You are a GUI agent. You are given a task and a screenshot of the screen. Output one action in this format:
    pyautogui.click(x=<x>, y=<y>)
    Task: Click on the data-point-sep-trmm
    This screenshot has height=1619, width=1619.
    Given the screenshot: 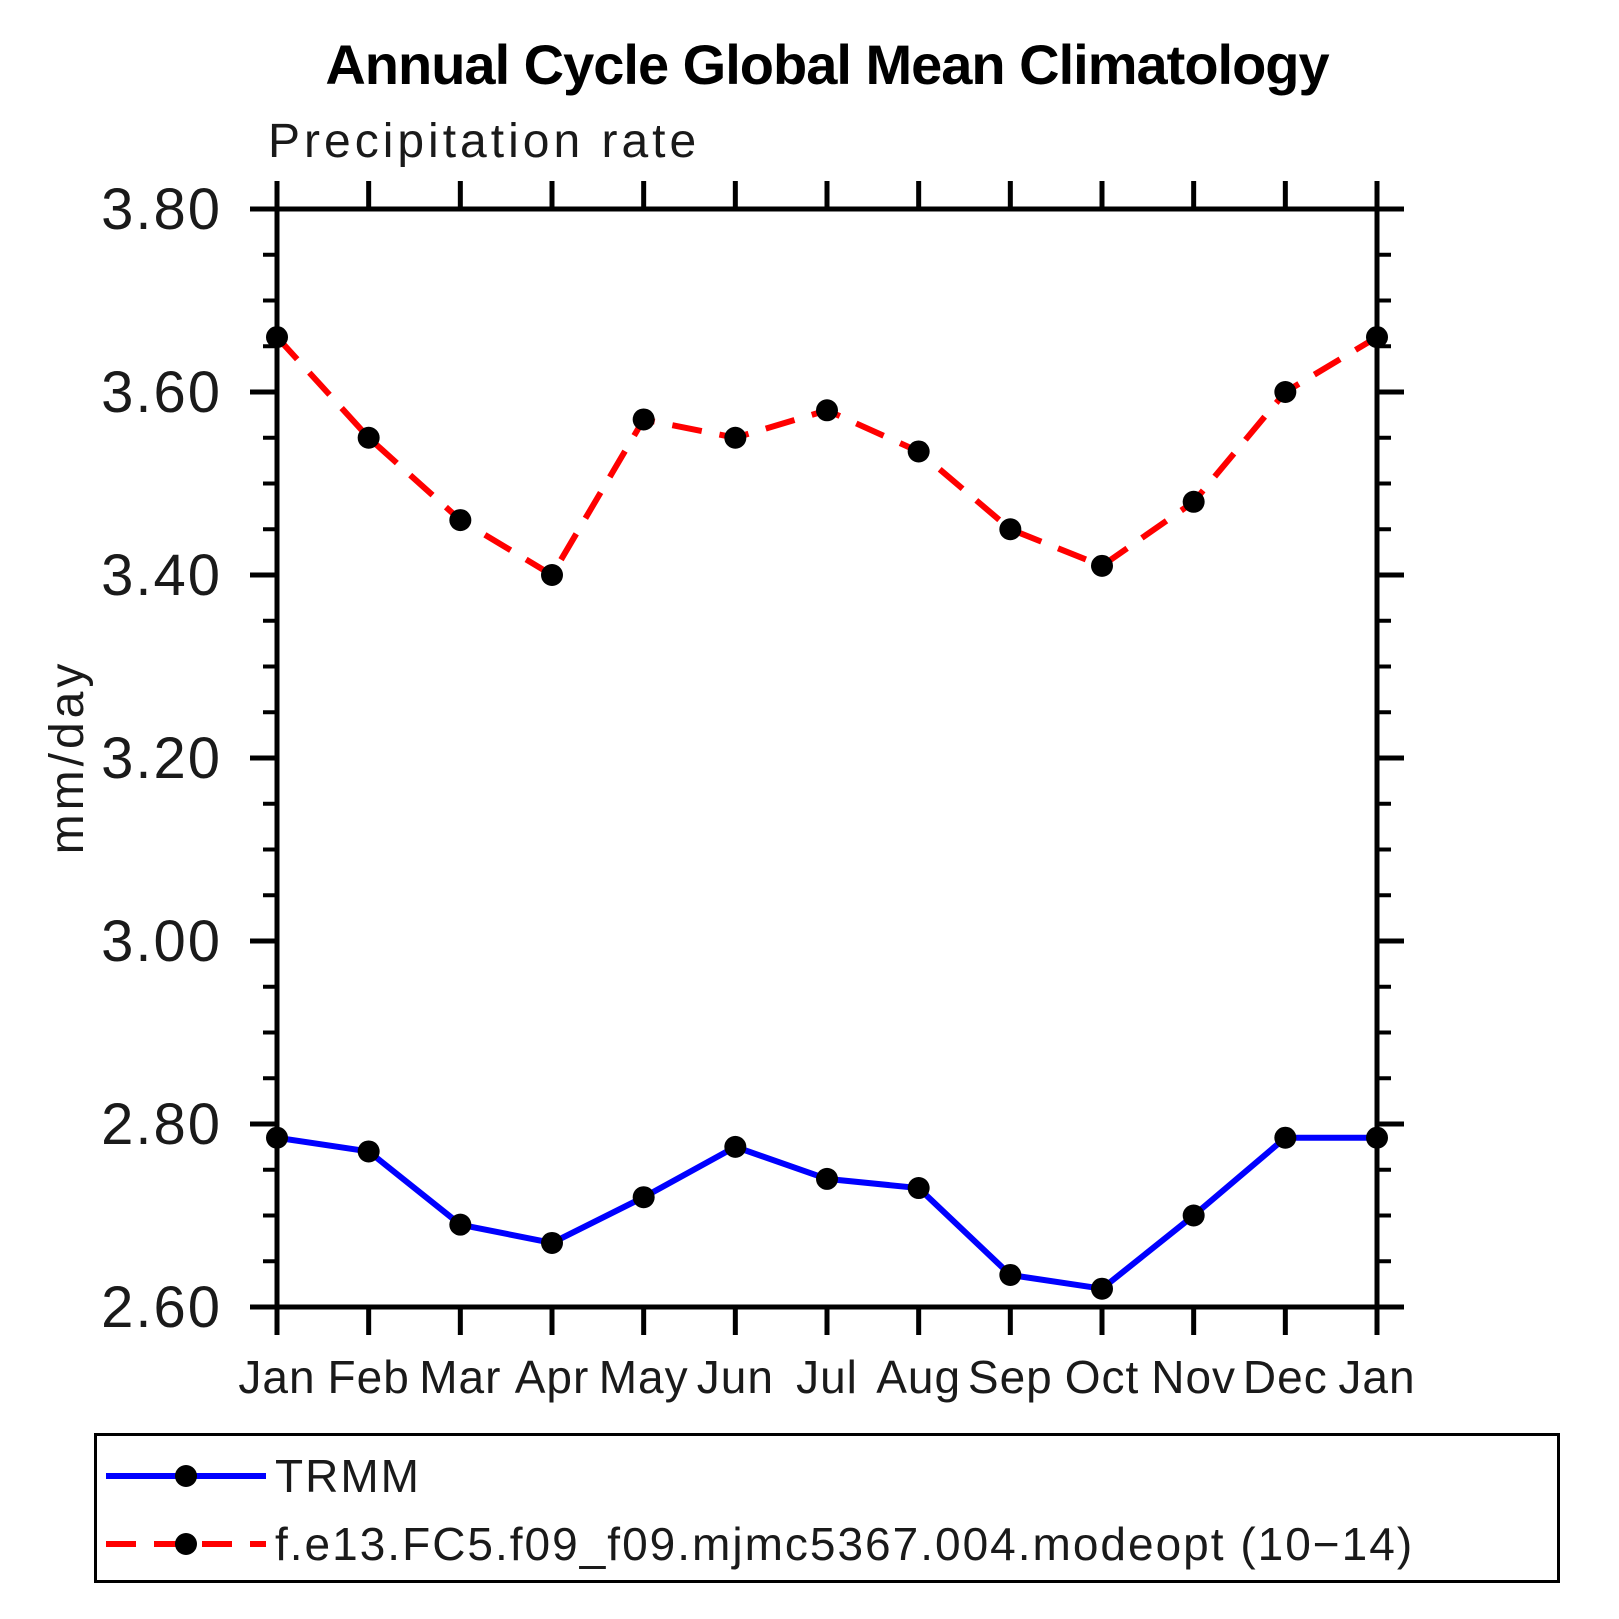 What is the action you would take?
    pyautogui.click(x=1010, y=1274)
    